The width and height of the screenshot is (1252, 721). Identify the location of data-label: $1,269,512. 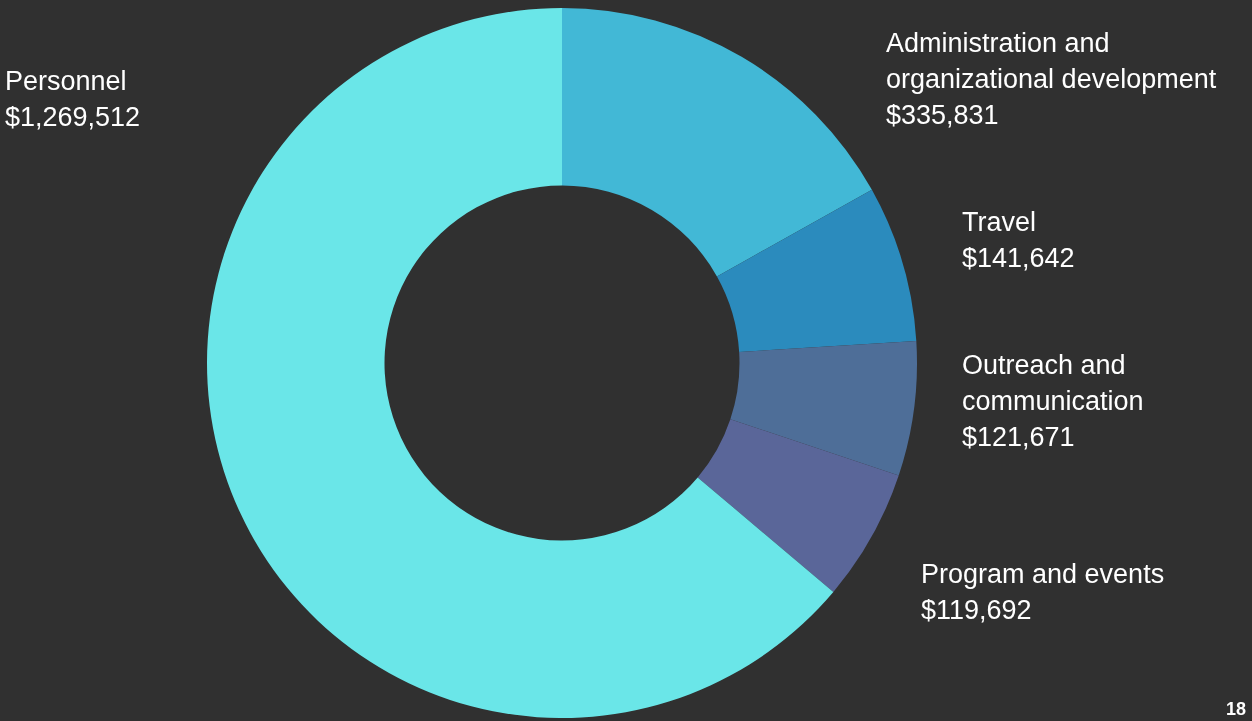
(73, 117).